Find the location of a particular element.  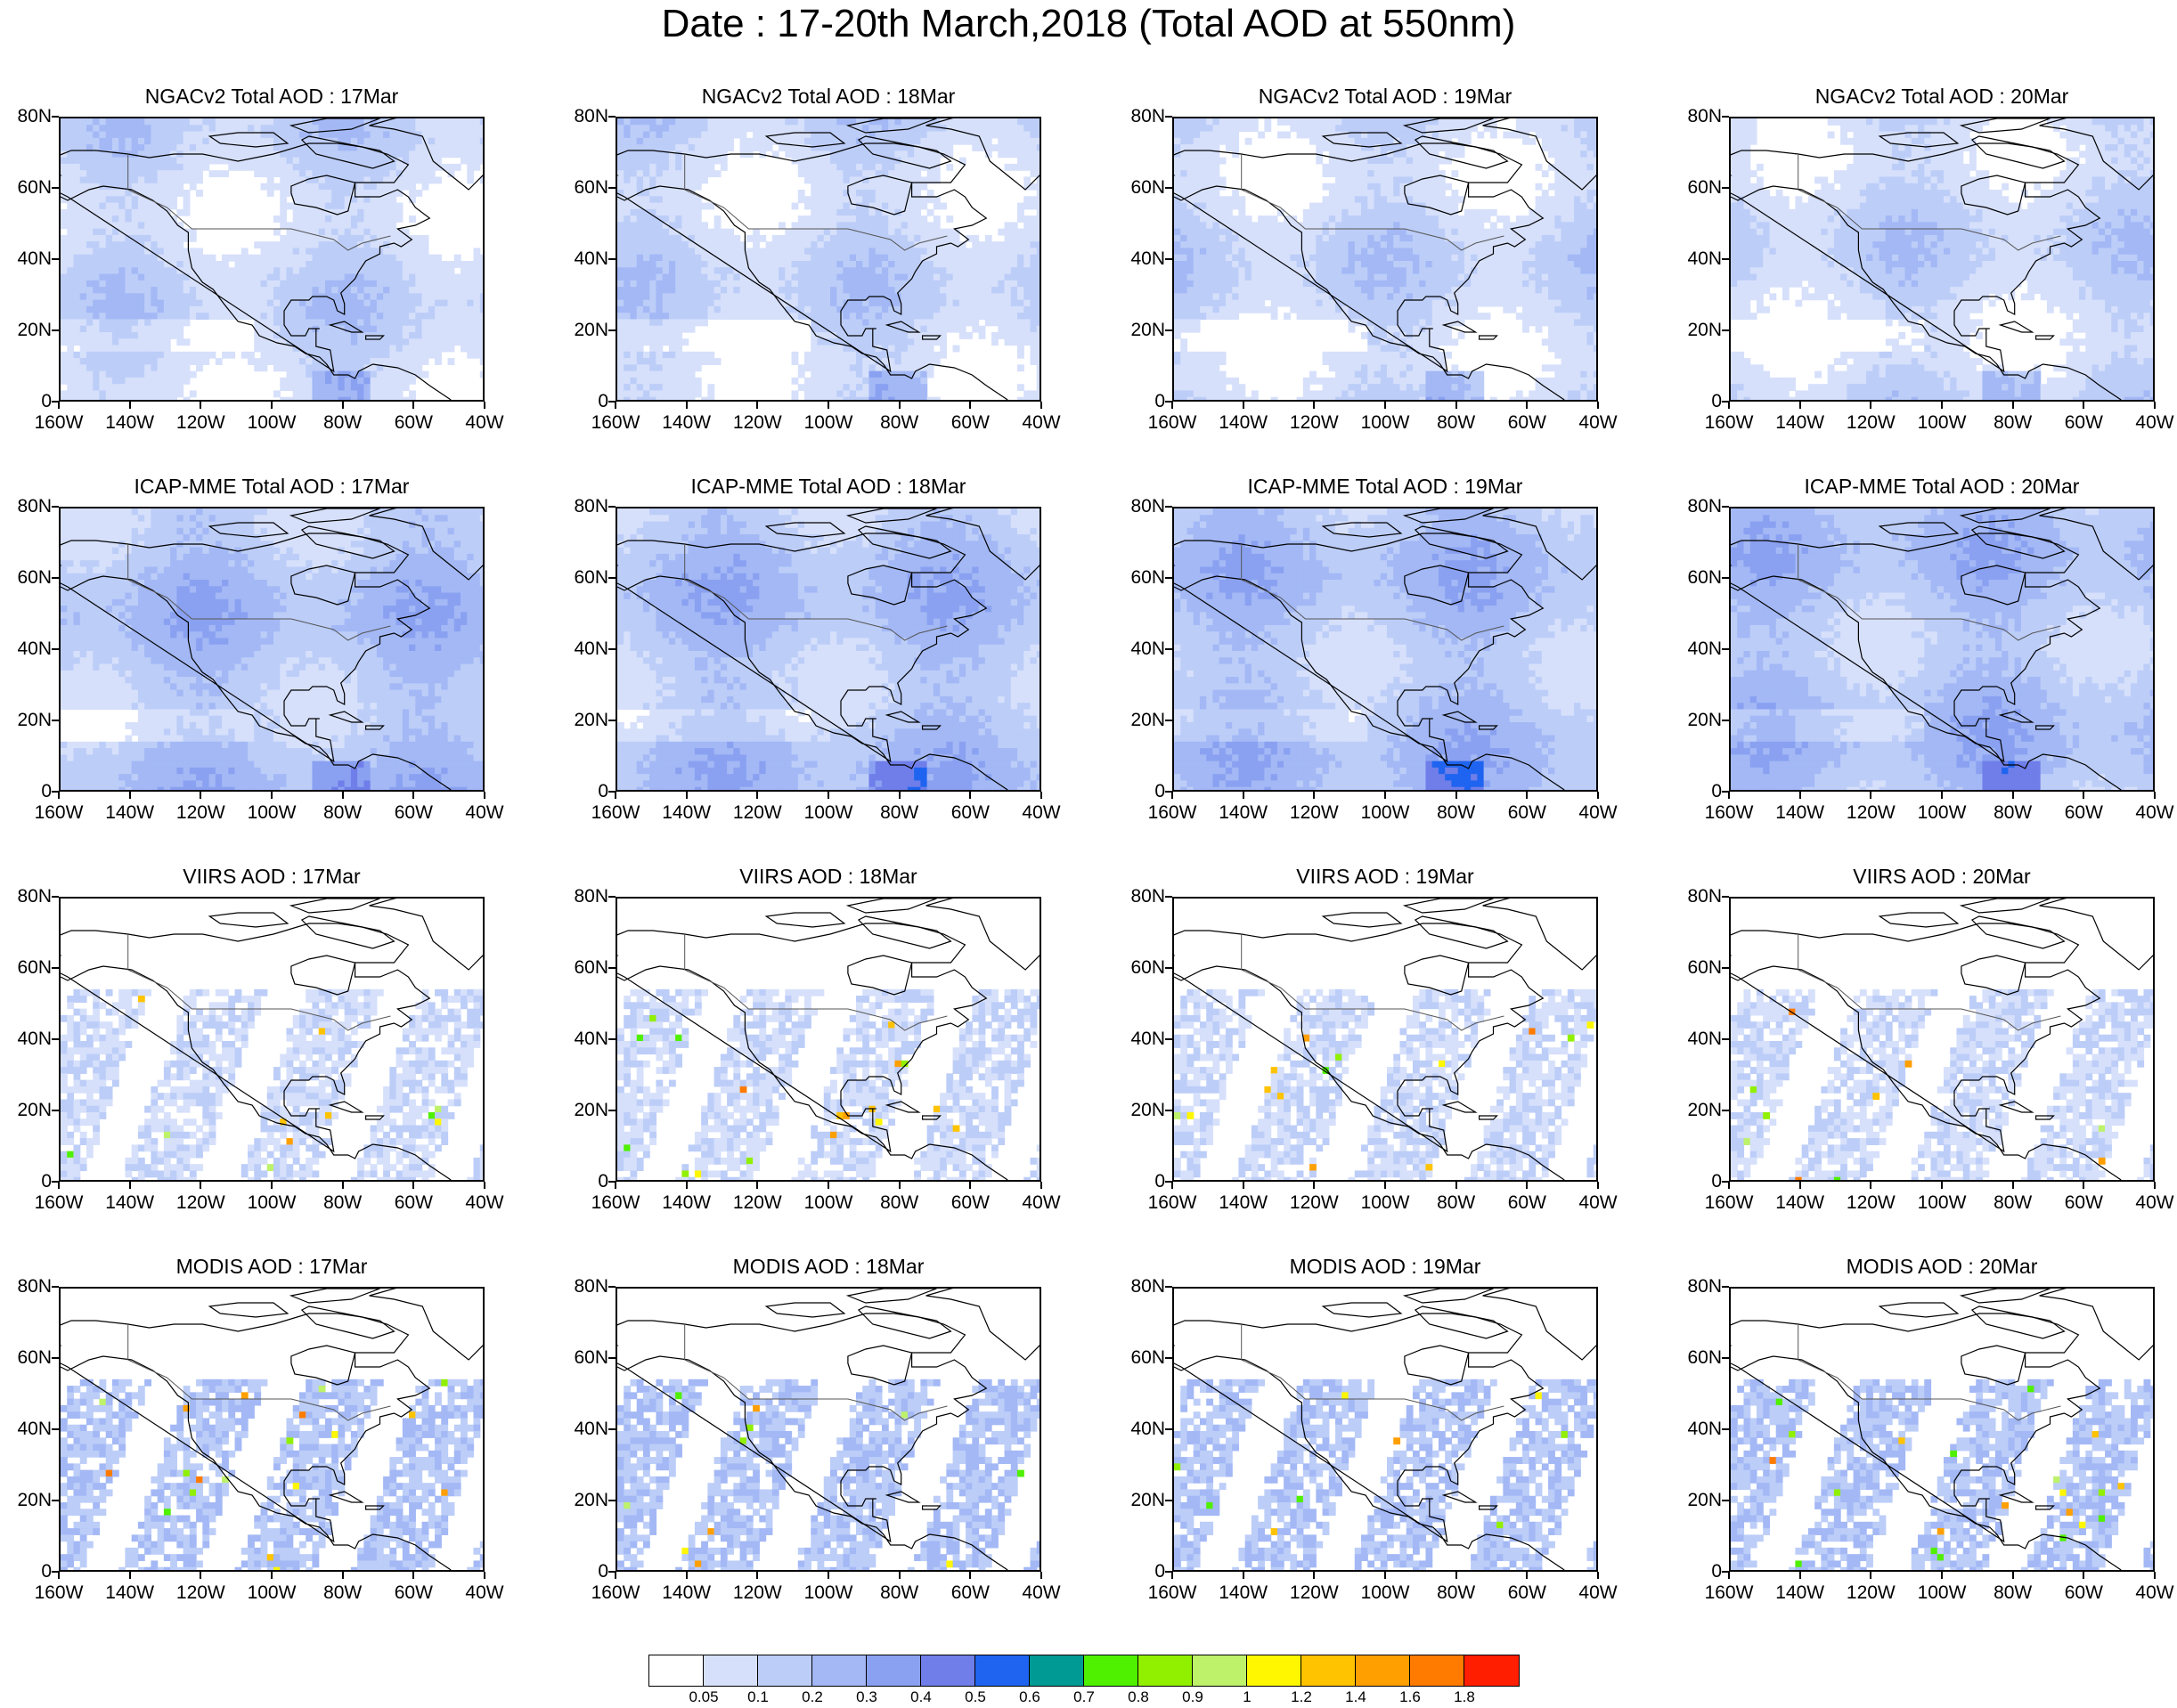

panel-title: ICAP-MME Total AOD : 19Mar is located at coordinates (1385, 487).